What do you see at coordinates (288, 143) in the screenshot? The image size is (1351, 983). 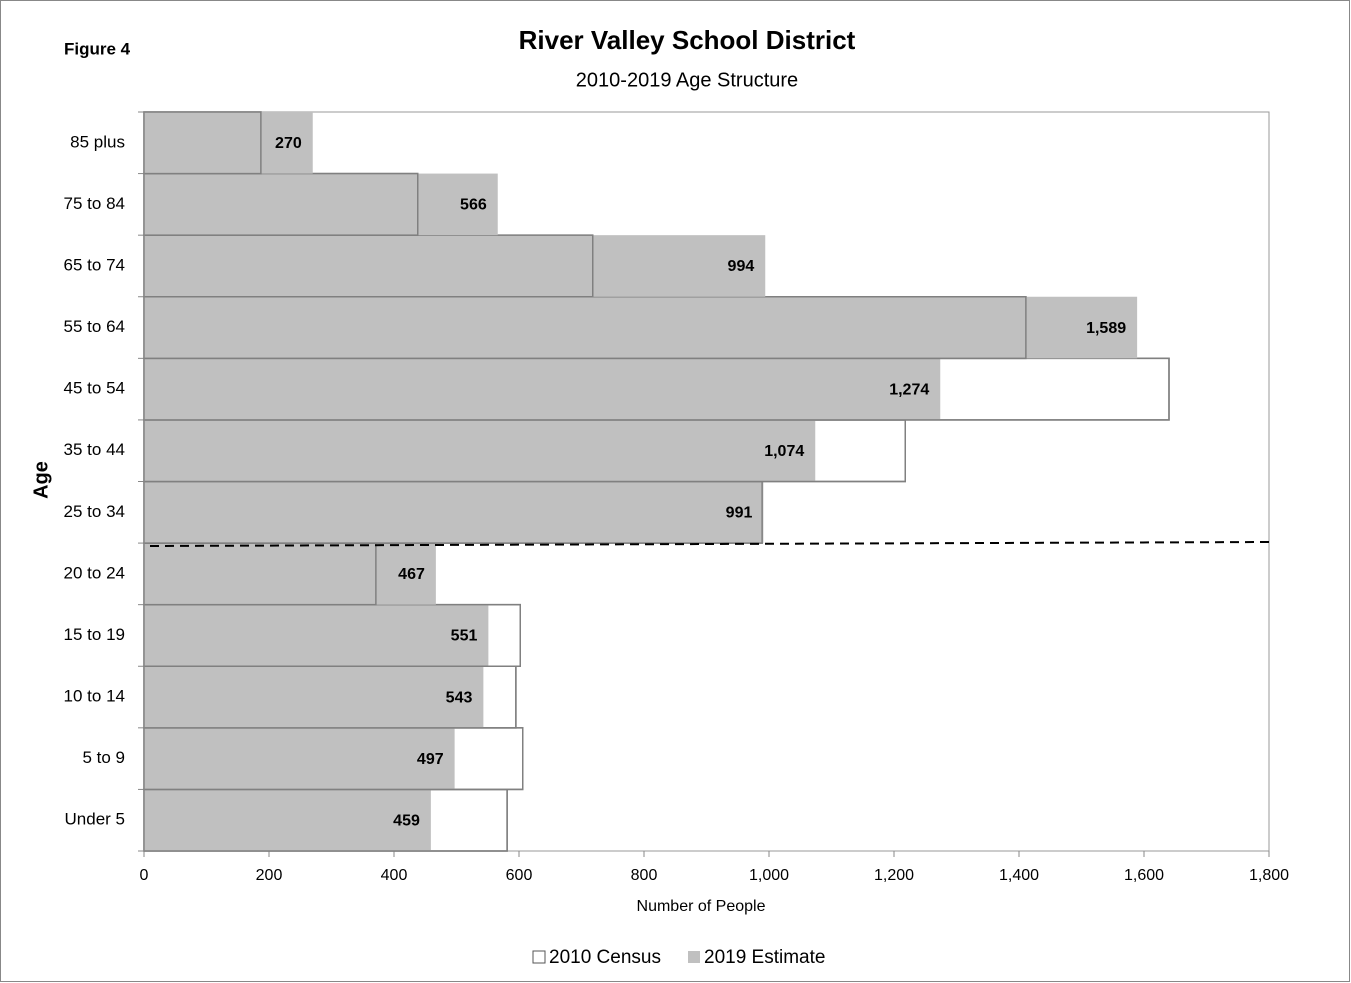 I see `value-label: 270` at bounding box center [288, 143].